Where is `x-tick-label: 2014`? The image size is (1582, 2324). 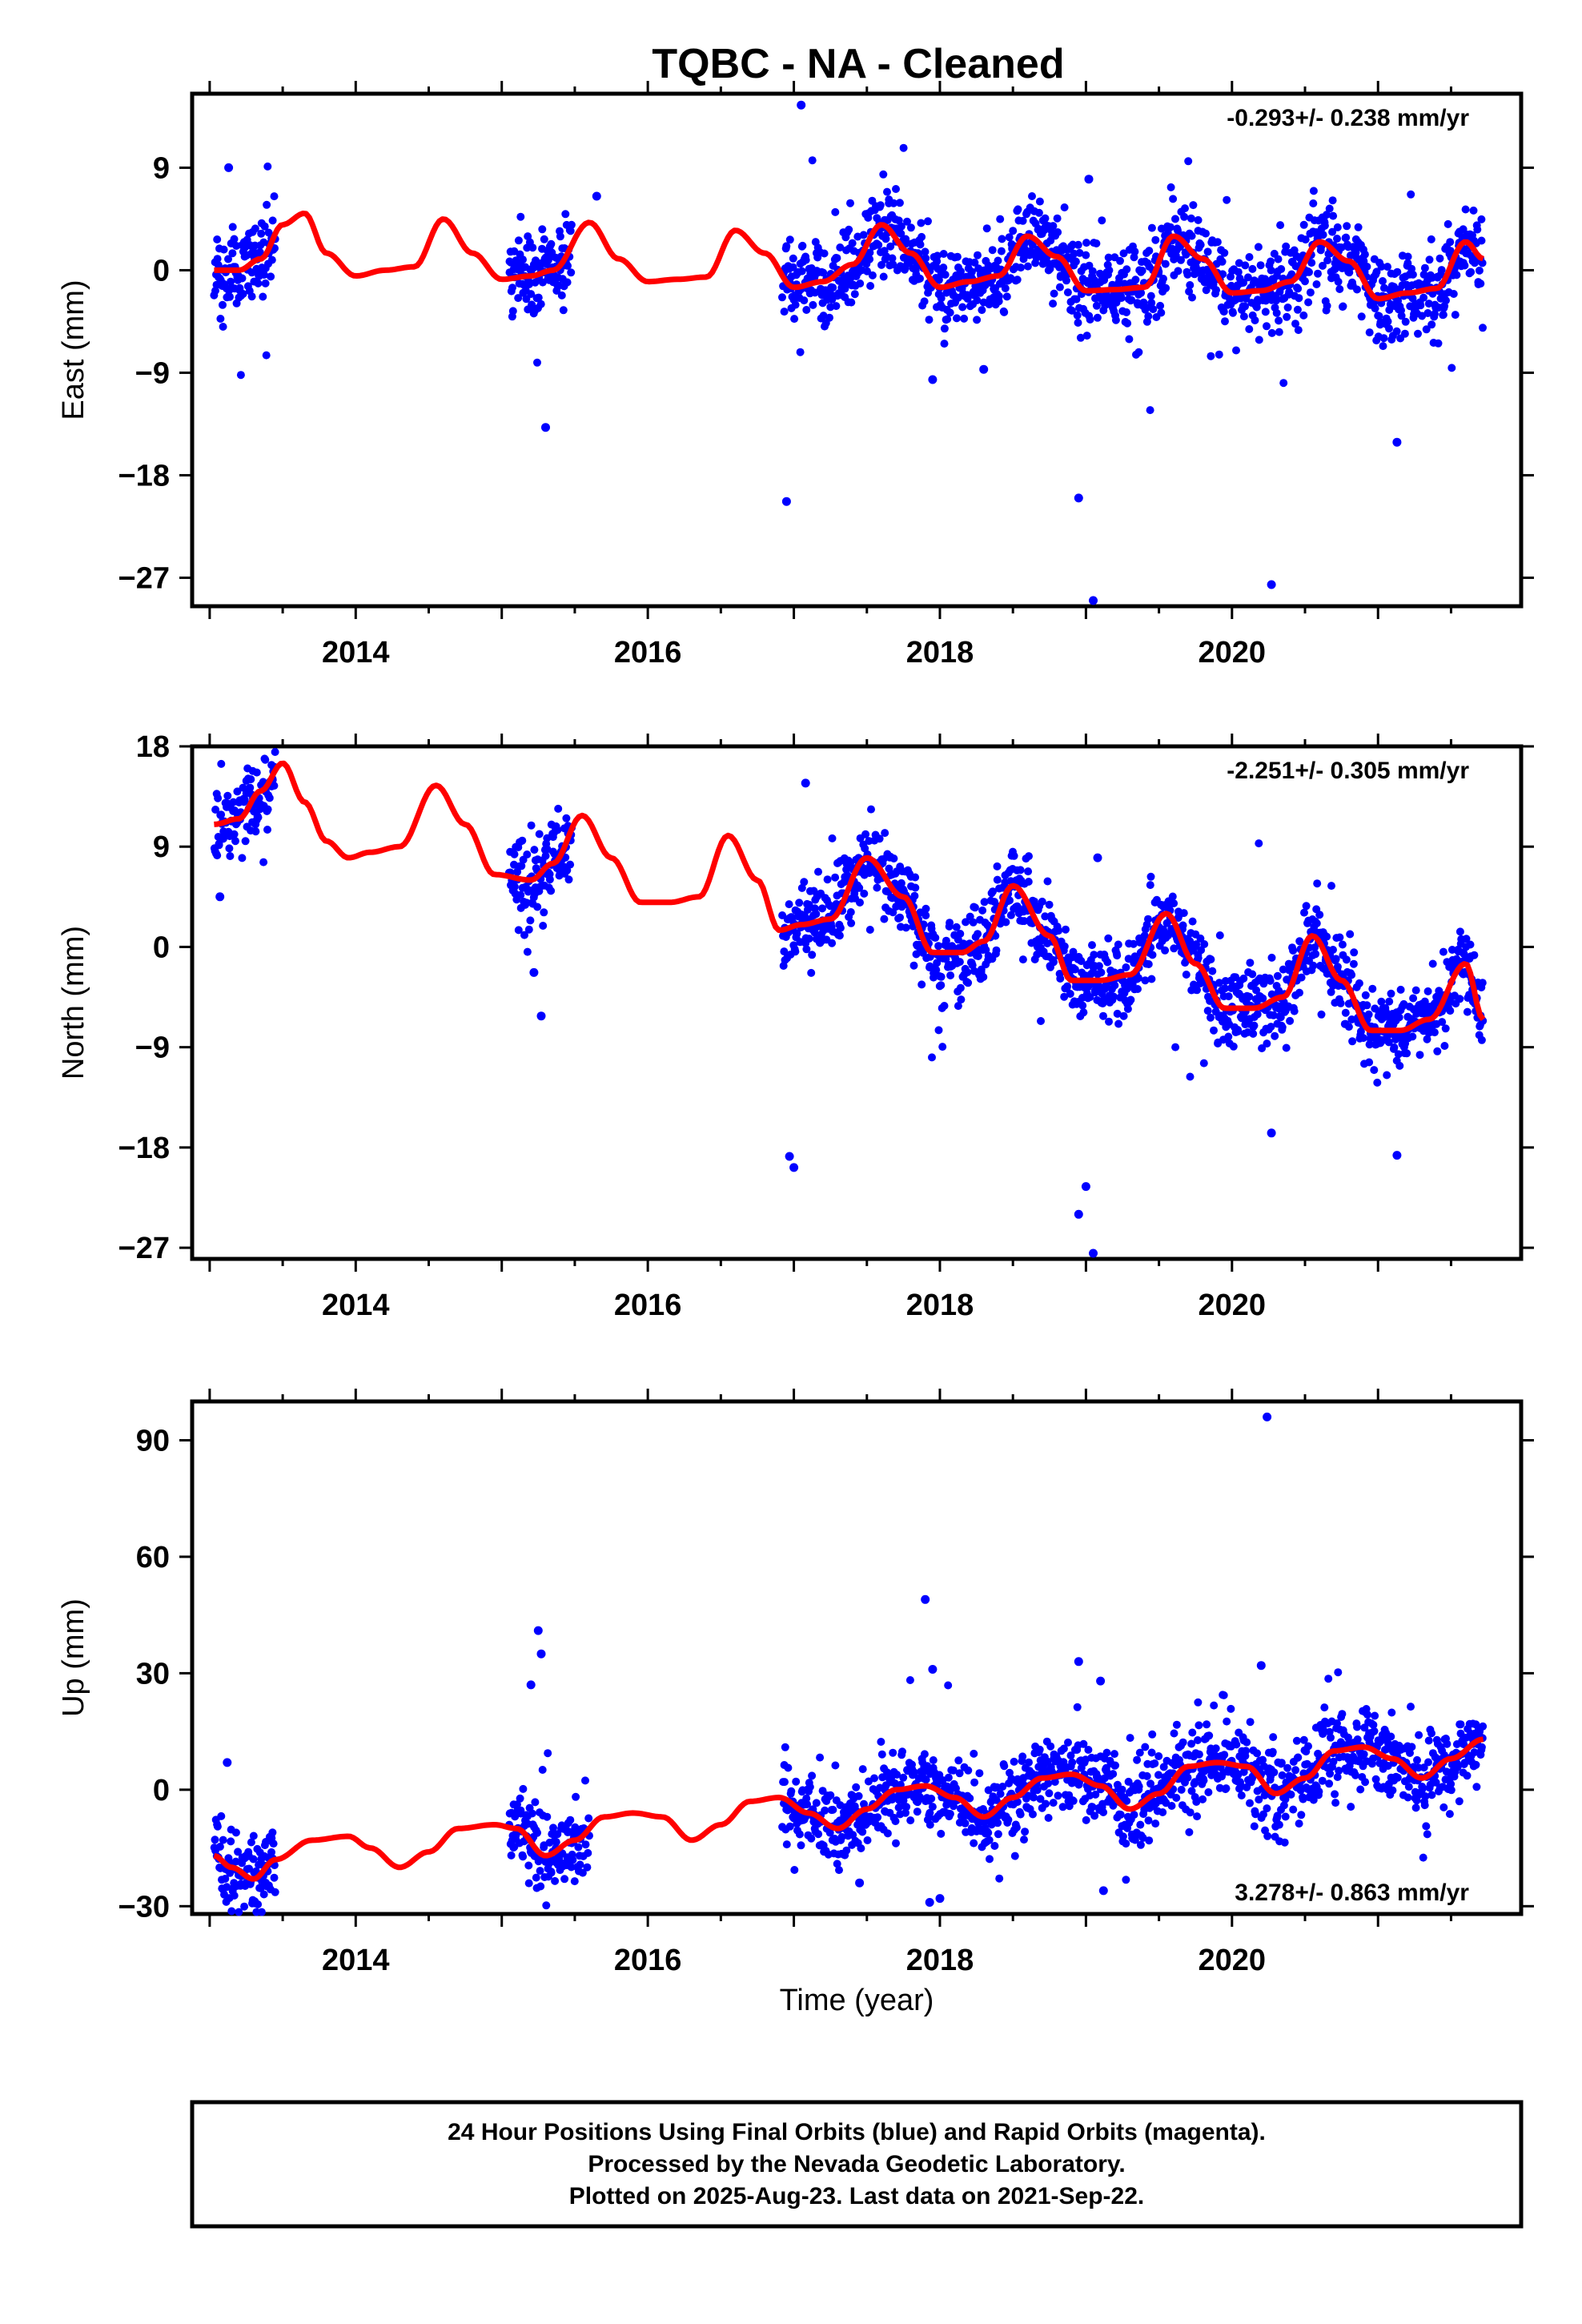
x-tick-label: 2014 is located at coordinates (356, 1305).